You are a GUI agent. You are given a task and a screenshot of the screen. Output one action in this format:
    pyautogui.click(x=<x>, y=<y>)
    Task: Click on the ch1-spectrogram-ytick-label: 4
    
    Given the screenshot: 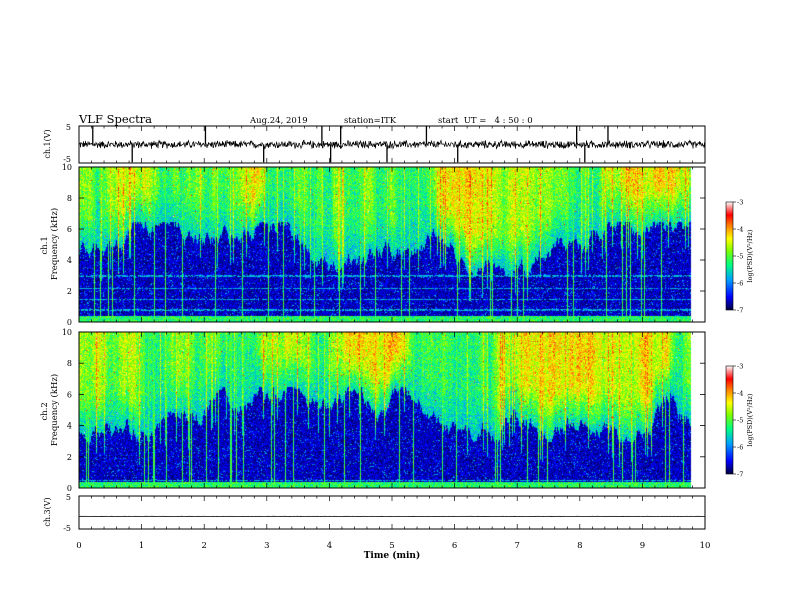 What is the action you would take?
    pyautogui.click(x=69, y=260)
    